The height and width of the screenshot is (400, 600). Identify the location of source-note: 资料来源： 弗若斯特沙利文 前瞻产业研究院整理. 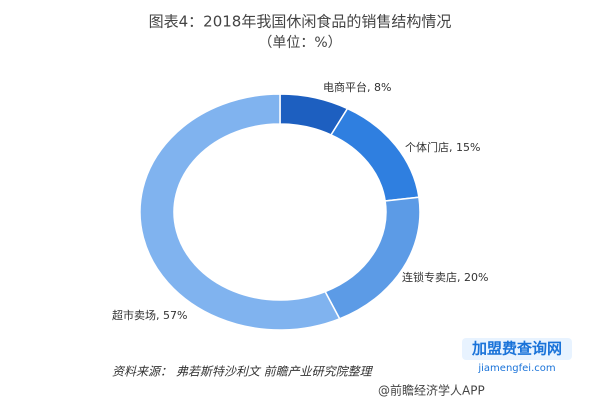
(243, 372).